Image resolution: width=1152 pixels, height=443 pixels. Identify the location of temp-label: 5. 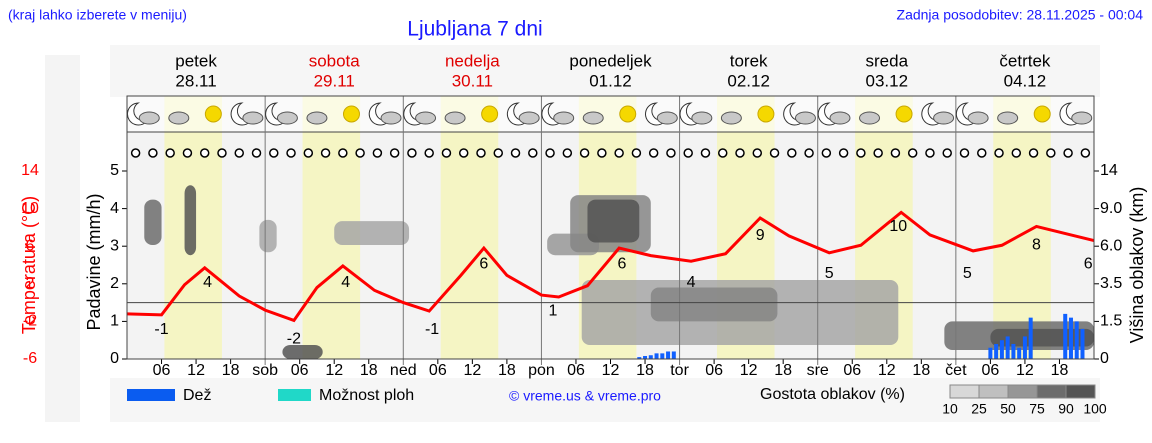
(829, 273).